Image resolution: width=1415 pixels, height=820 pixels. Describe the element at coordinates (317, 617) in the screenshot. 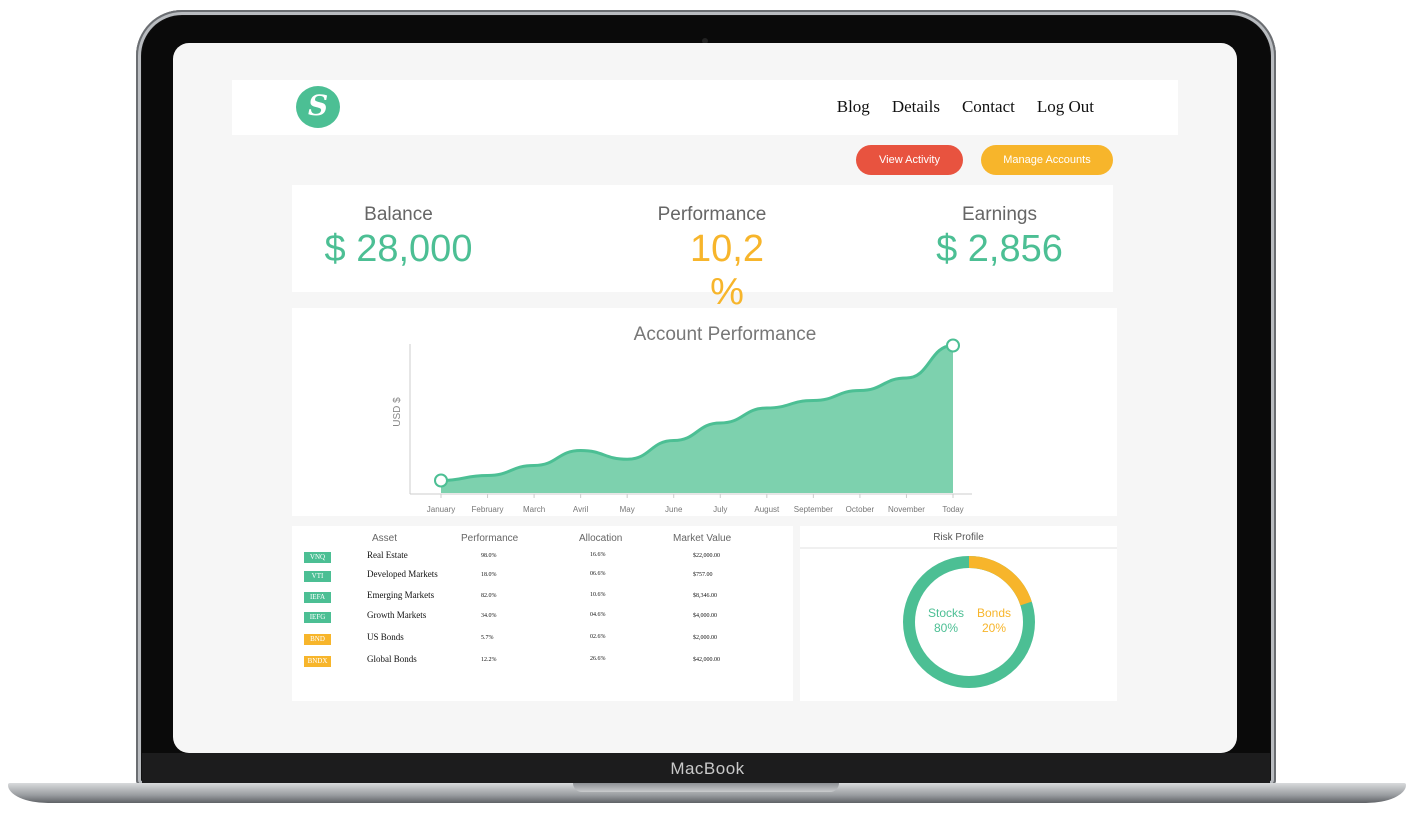

I see `asset-ticker-badge: IEFG` at that location.